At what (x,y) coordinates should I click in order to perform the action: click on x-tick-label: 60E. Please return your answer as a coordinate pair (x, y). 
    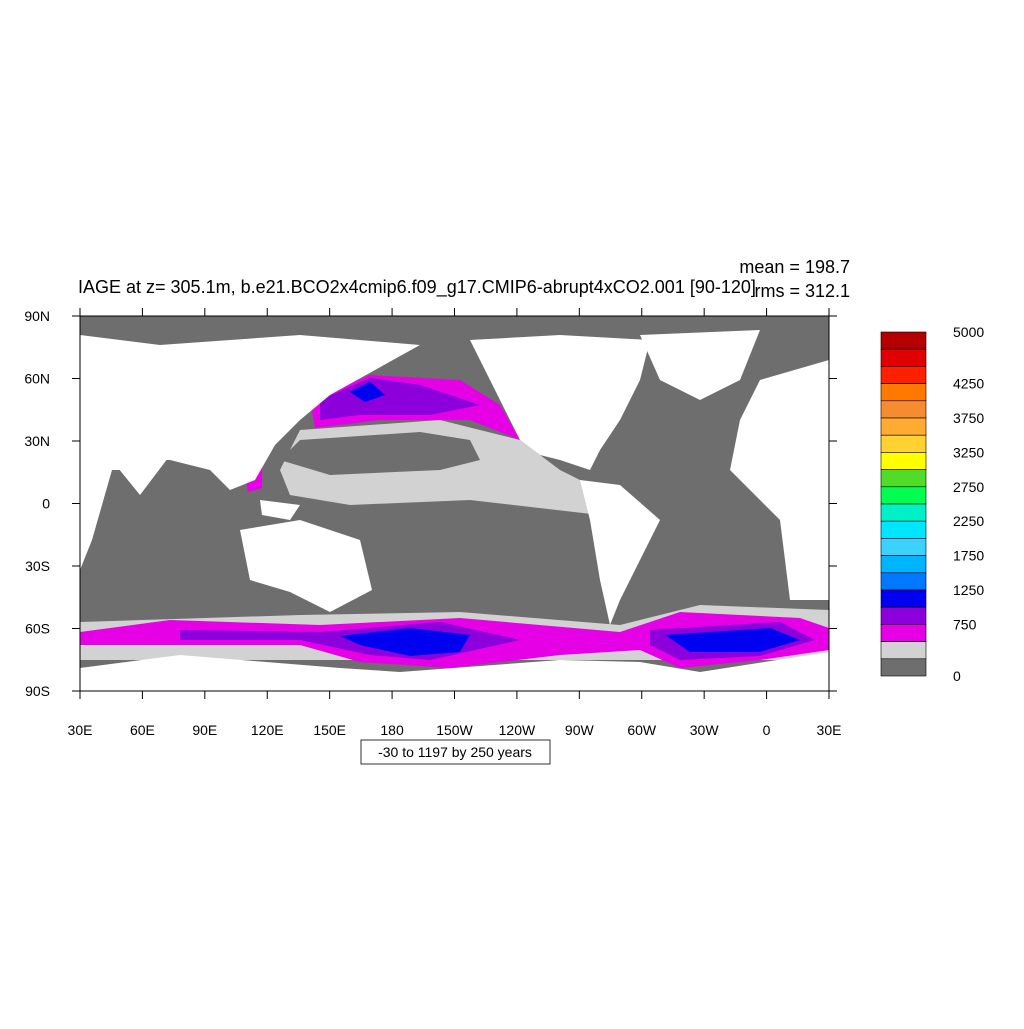
    Looking at the image, I should click on (142, 730).